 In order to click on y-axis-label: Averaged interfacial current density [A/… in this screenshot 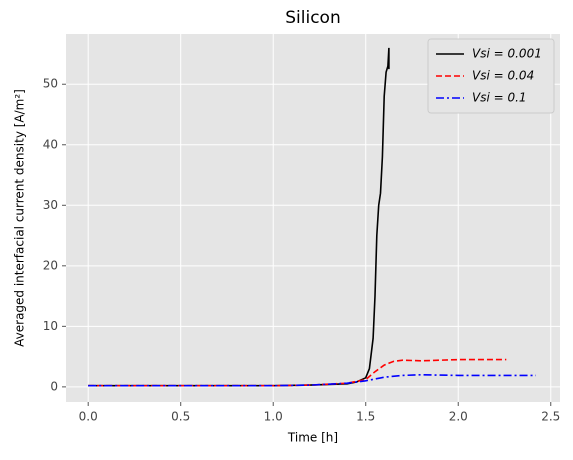, I will do `click(20, 218)`.